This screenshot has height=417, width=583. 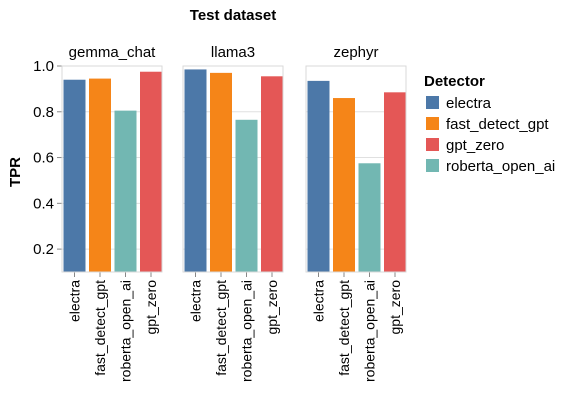 I want to click on legend-label-gpt_zero: gpt_zero, so click(x=475, y=145).